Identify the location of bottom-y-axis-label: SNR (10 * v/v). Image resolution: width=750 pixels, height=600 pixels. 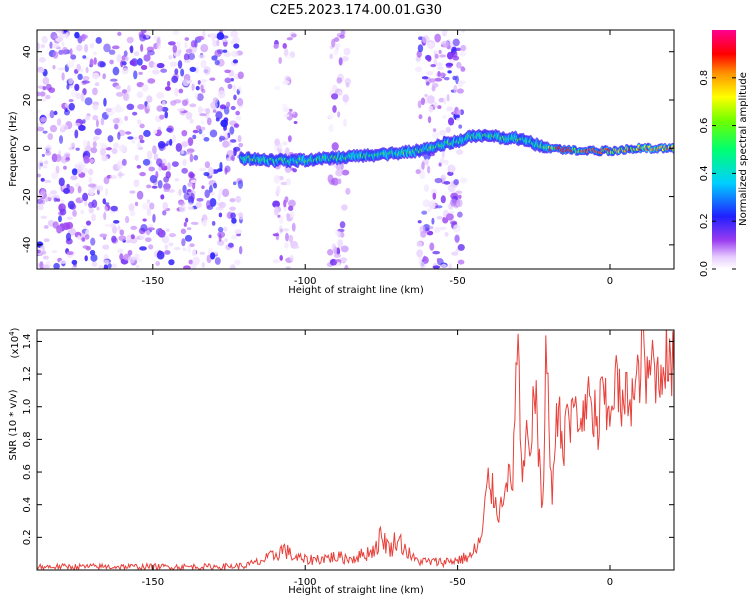
(13, 424).